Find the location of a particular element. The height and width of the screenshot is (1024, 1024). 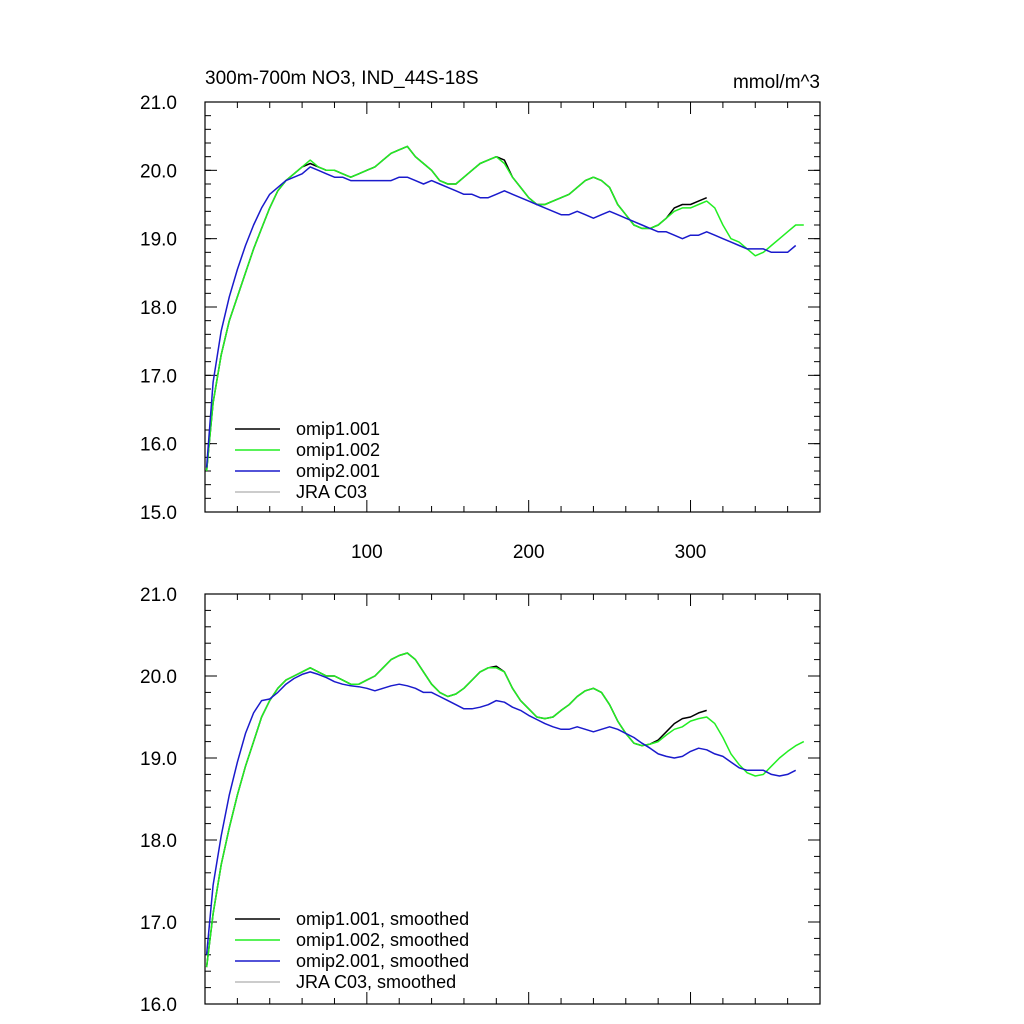

x-tick-label: 300 is located at coordinates (691, 552).